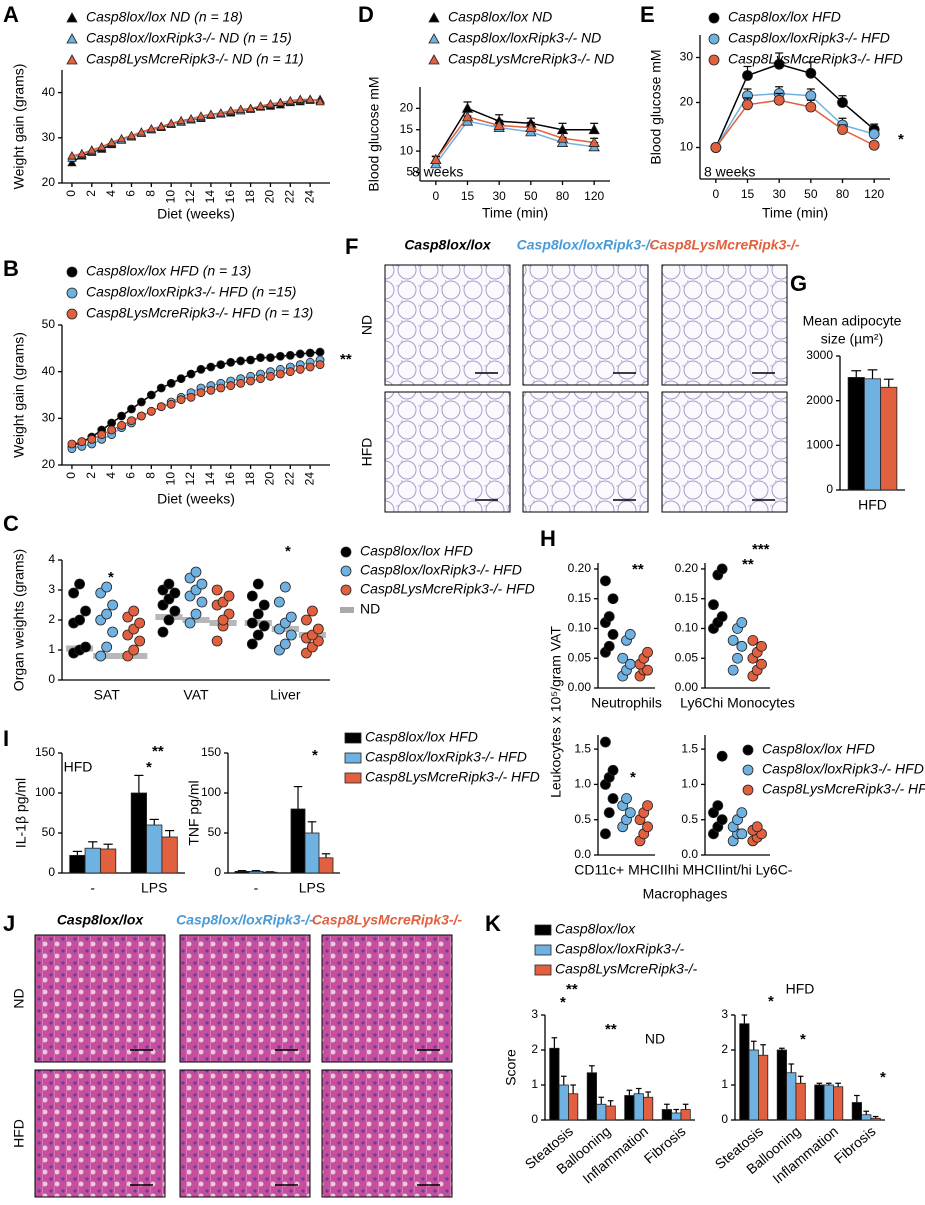 This screenshot has width=925, height=1205. Describe the element at coordinates (687, 147) in the screenshot. I see `y-tick-label: 10` at that location.